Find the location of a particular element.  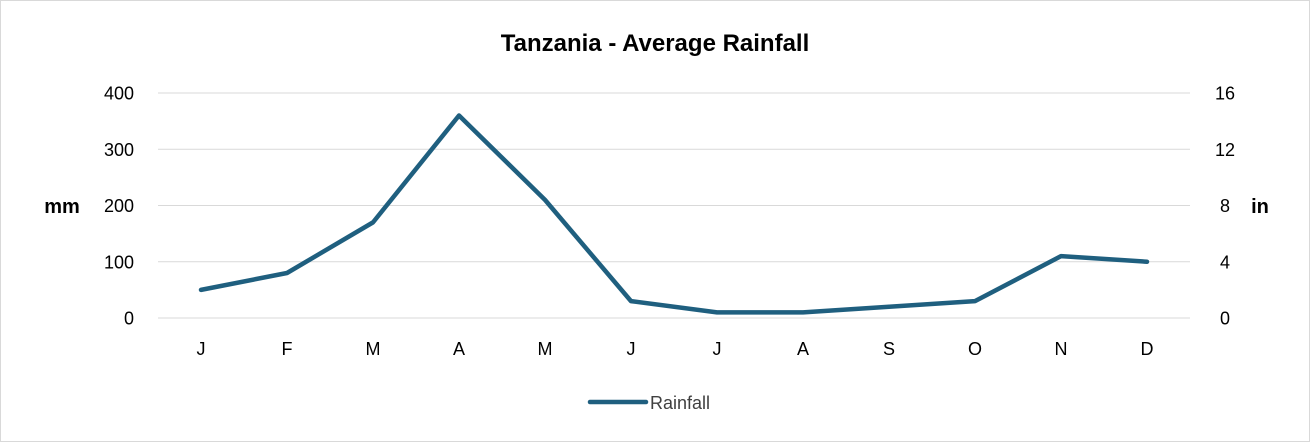

x-tick-label: O is located at coordinates (975, 349).